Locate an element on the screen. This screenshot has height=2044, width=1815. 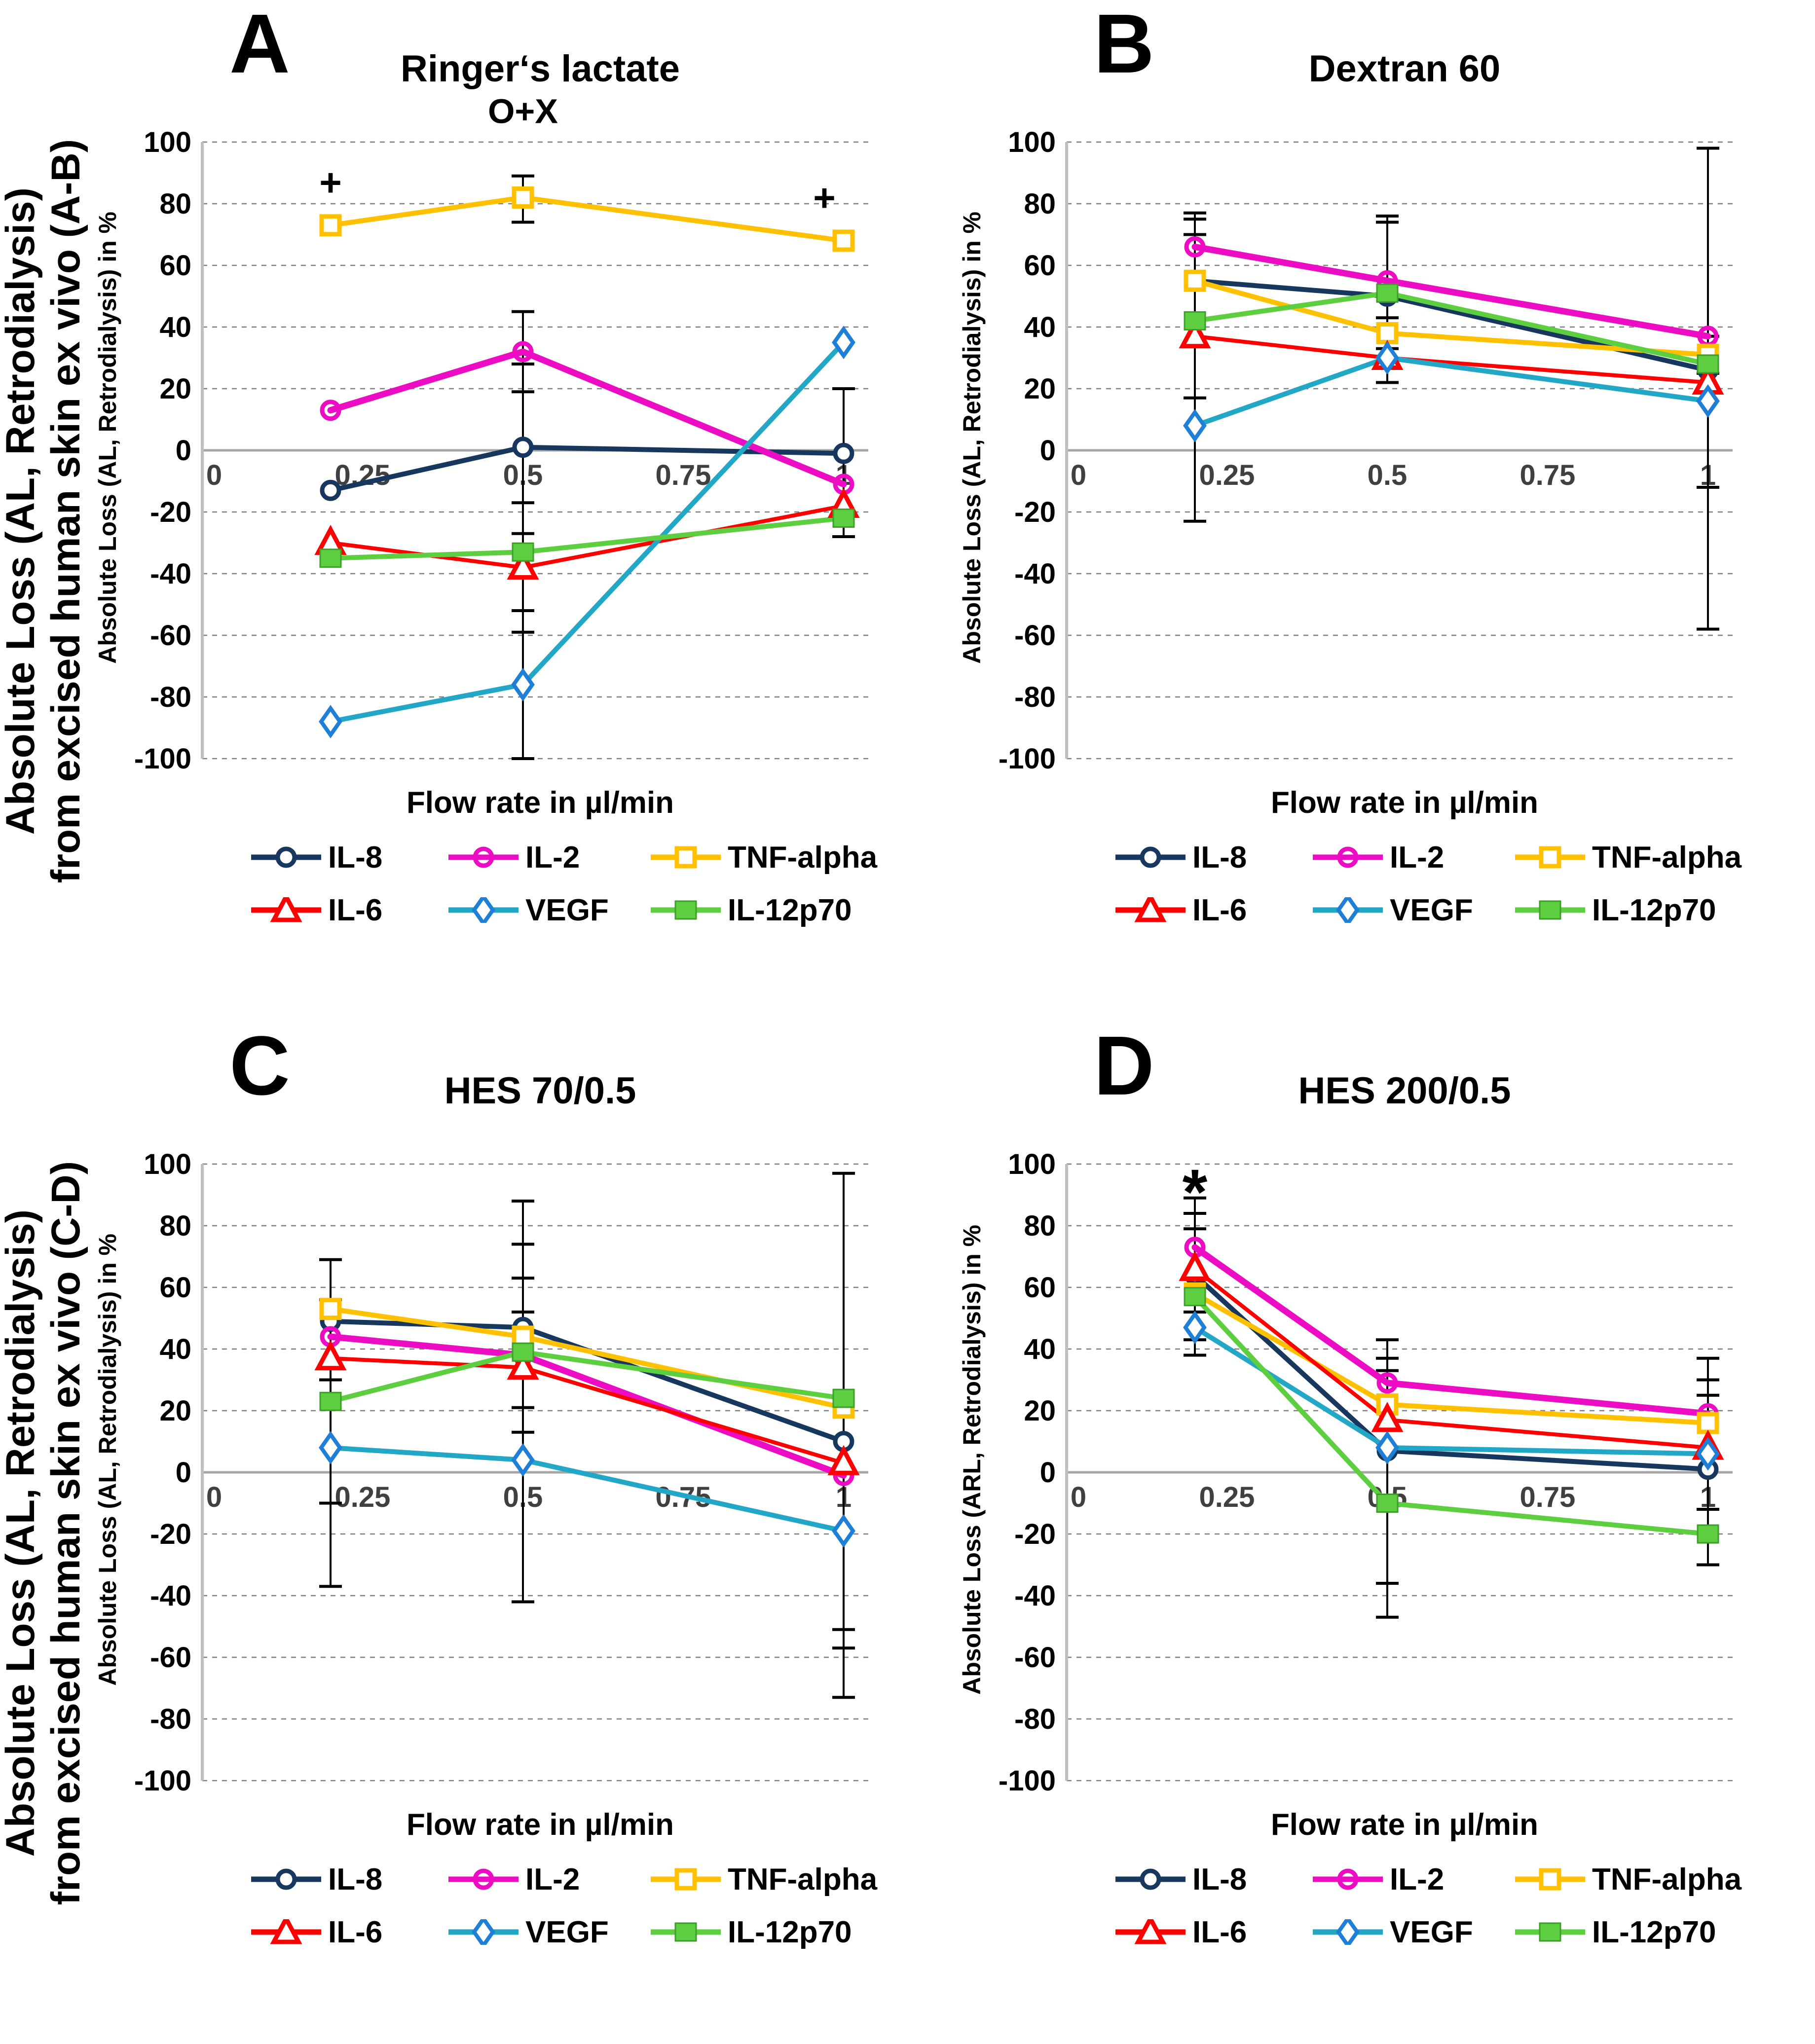
series-IL-6-line is located at coordinates (1451, 359).